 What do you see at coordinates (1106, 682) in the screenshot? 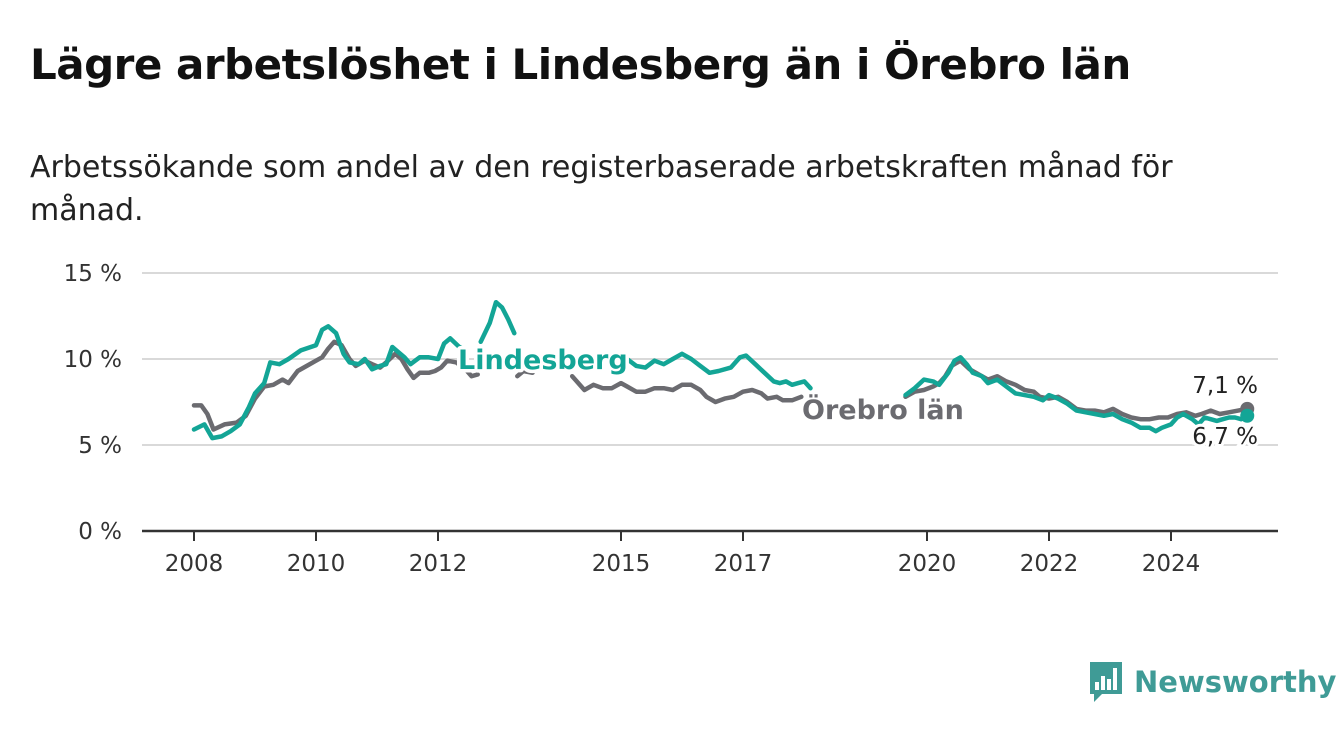
I see `newsworthy-chart-icon` at bounding box center [1106, 682].